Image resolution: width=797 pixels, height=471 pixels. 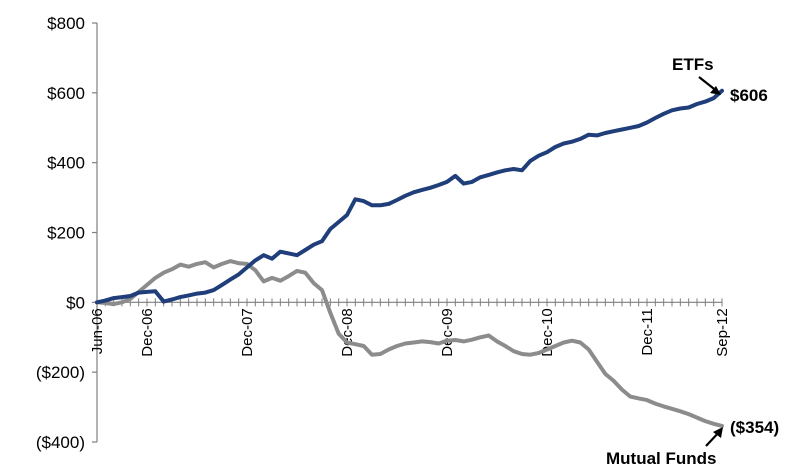 I want to click on y-tick-label: $0, so click(x=75, y=302).